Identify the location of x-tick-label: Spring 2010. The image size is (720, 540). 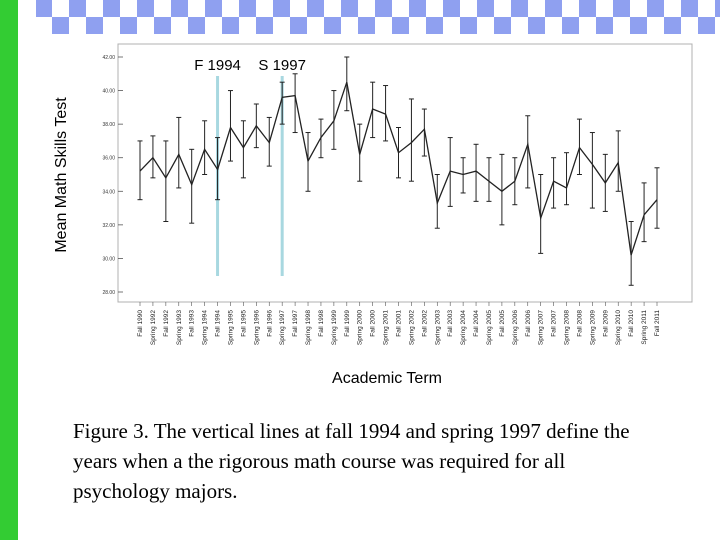
(618, 327).